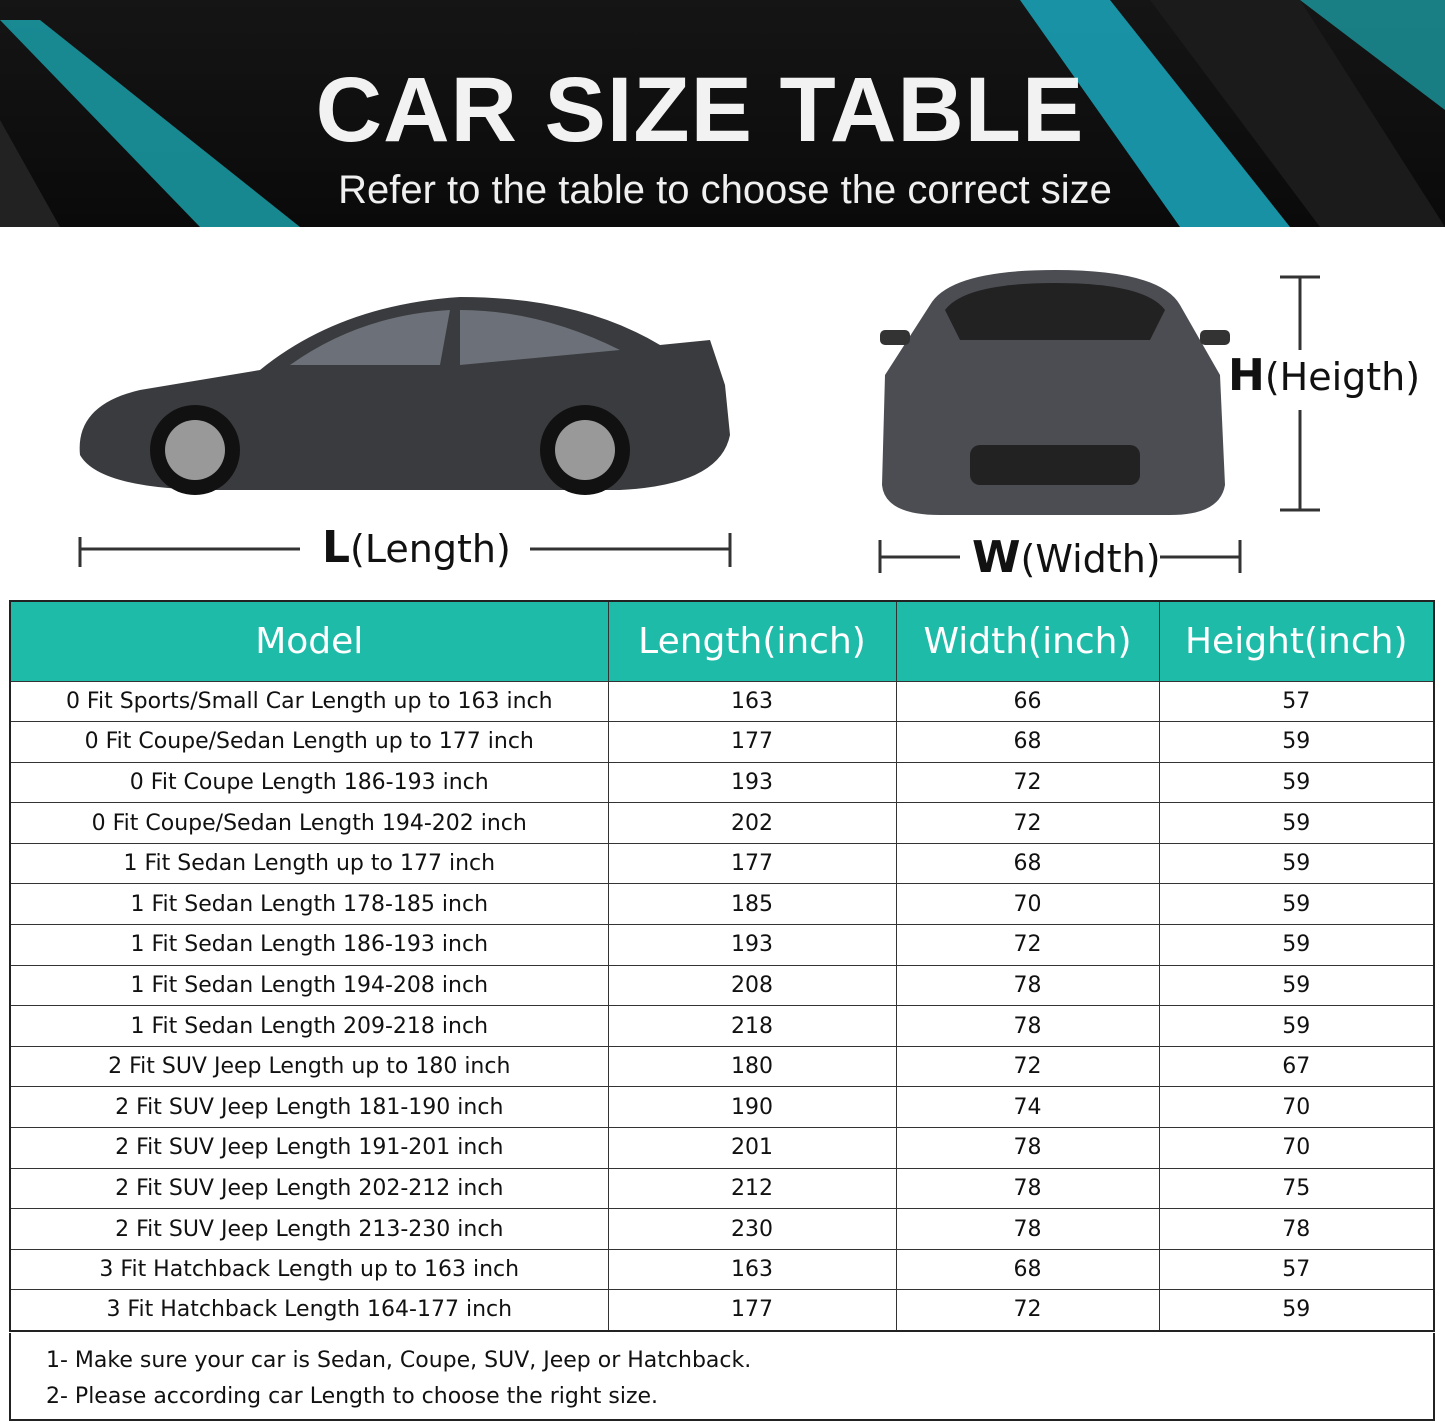  I want to click on table-row: 1 Fit Sedan Length 209-218 inch 218 78 59, so click(722, 1026).